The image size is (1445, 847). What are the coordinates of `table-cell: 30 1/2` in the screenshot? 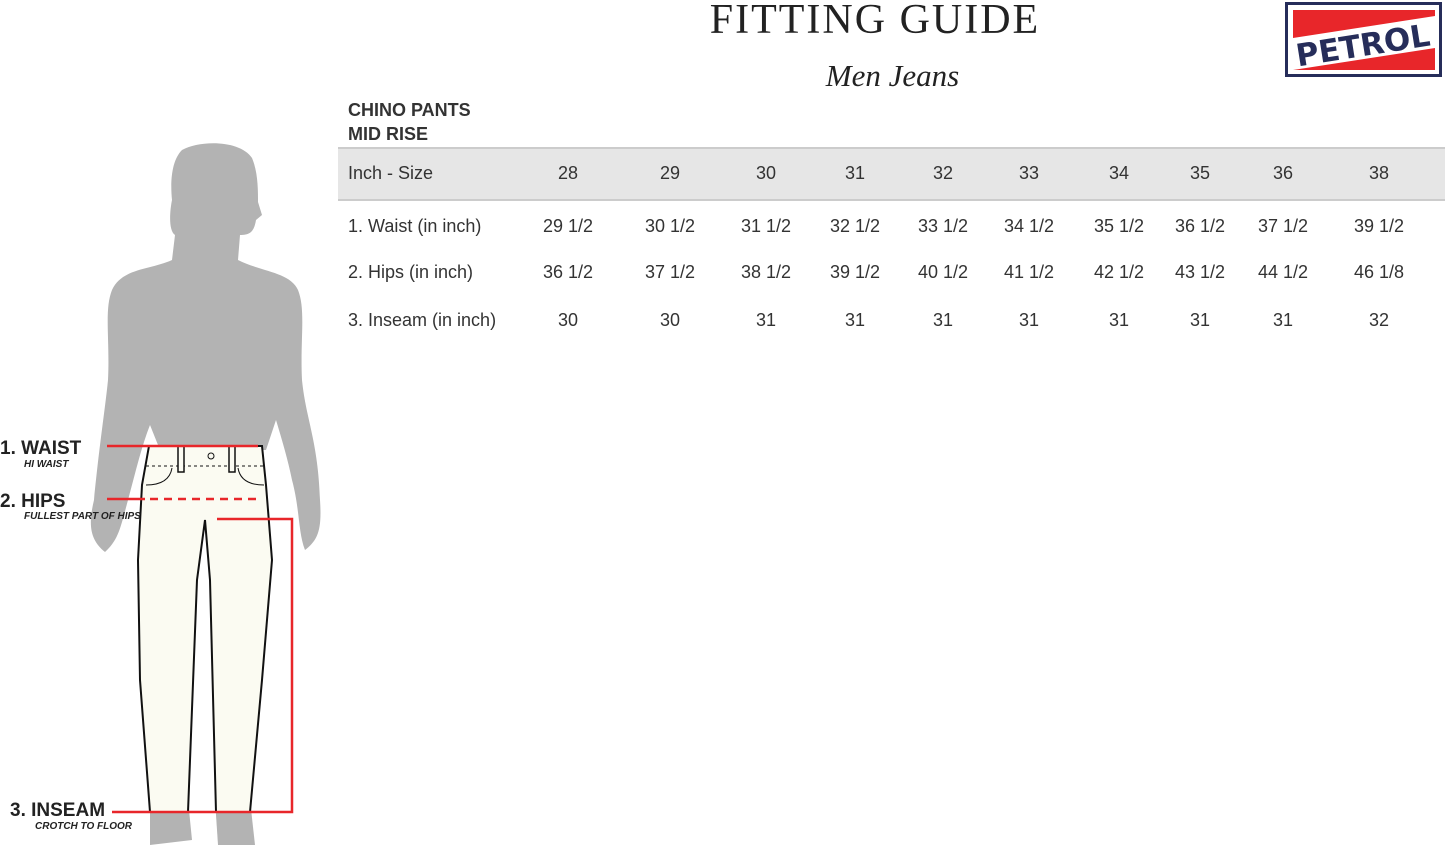 It's located at (670, 226).